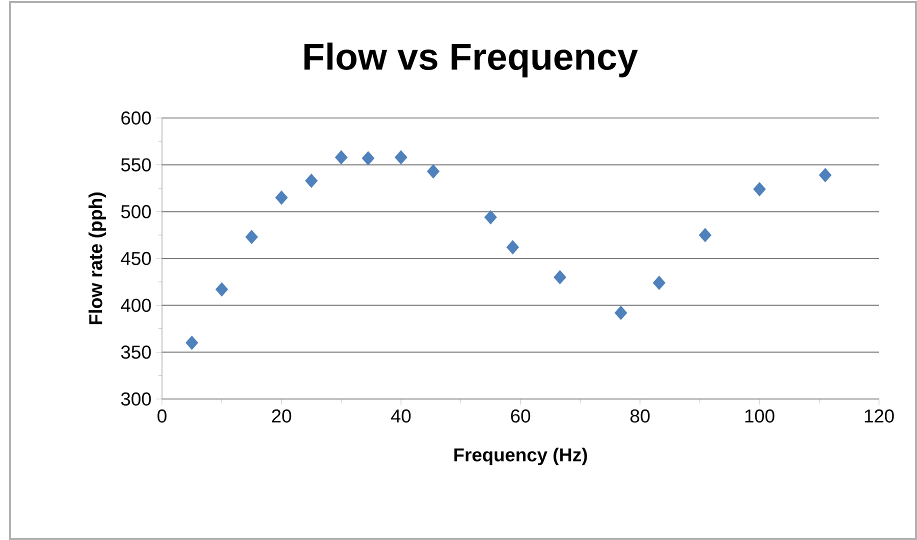  Describe the element at coordinates (640, 416) in the screenshot. I see `x-tick-label: 80` at that location.